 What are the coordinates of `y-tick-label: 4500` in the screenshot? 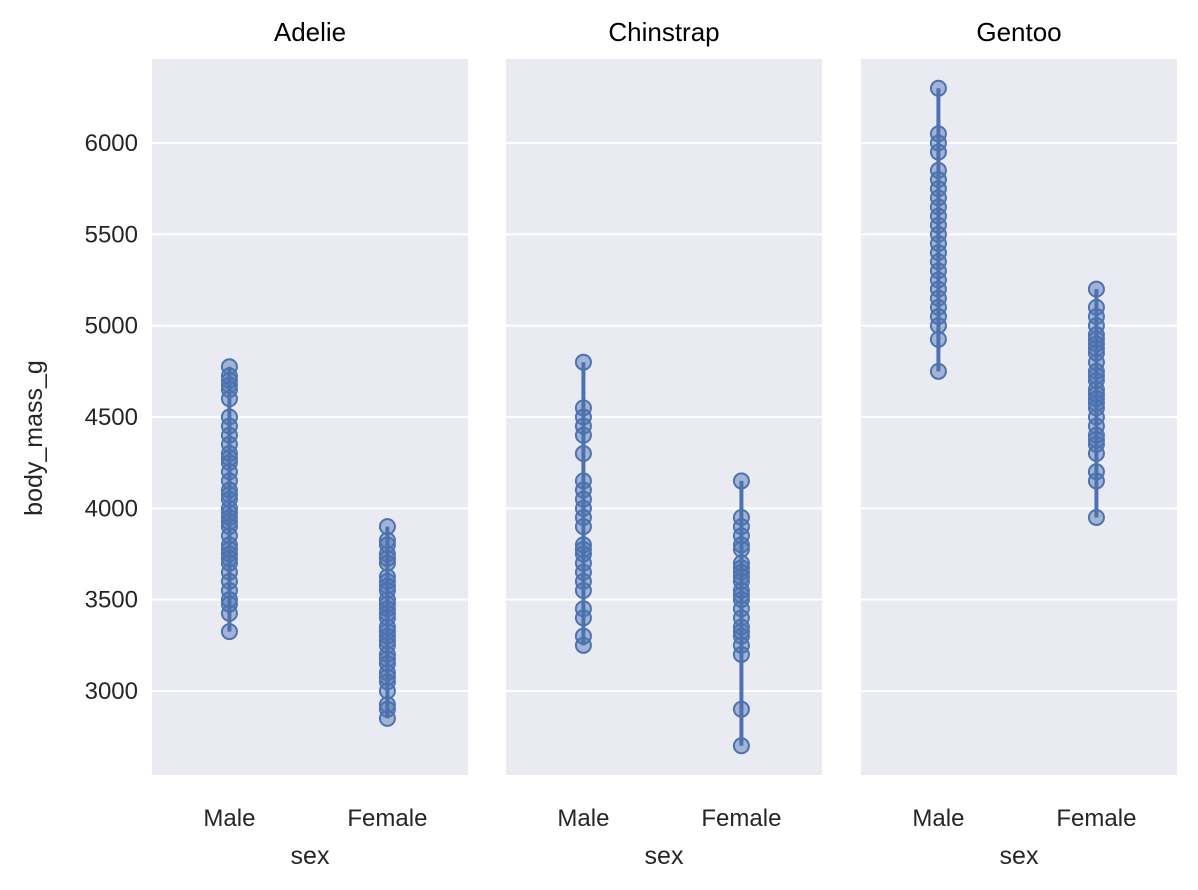 It's located at (111, 417).